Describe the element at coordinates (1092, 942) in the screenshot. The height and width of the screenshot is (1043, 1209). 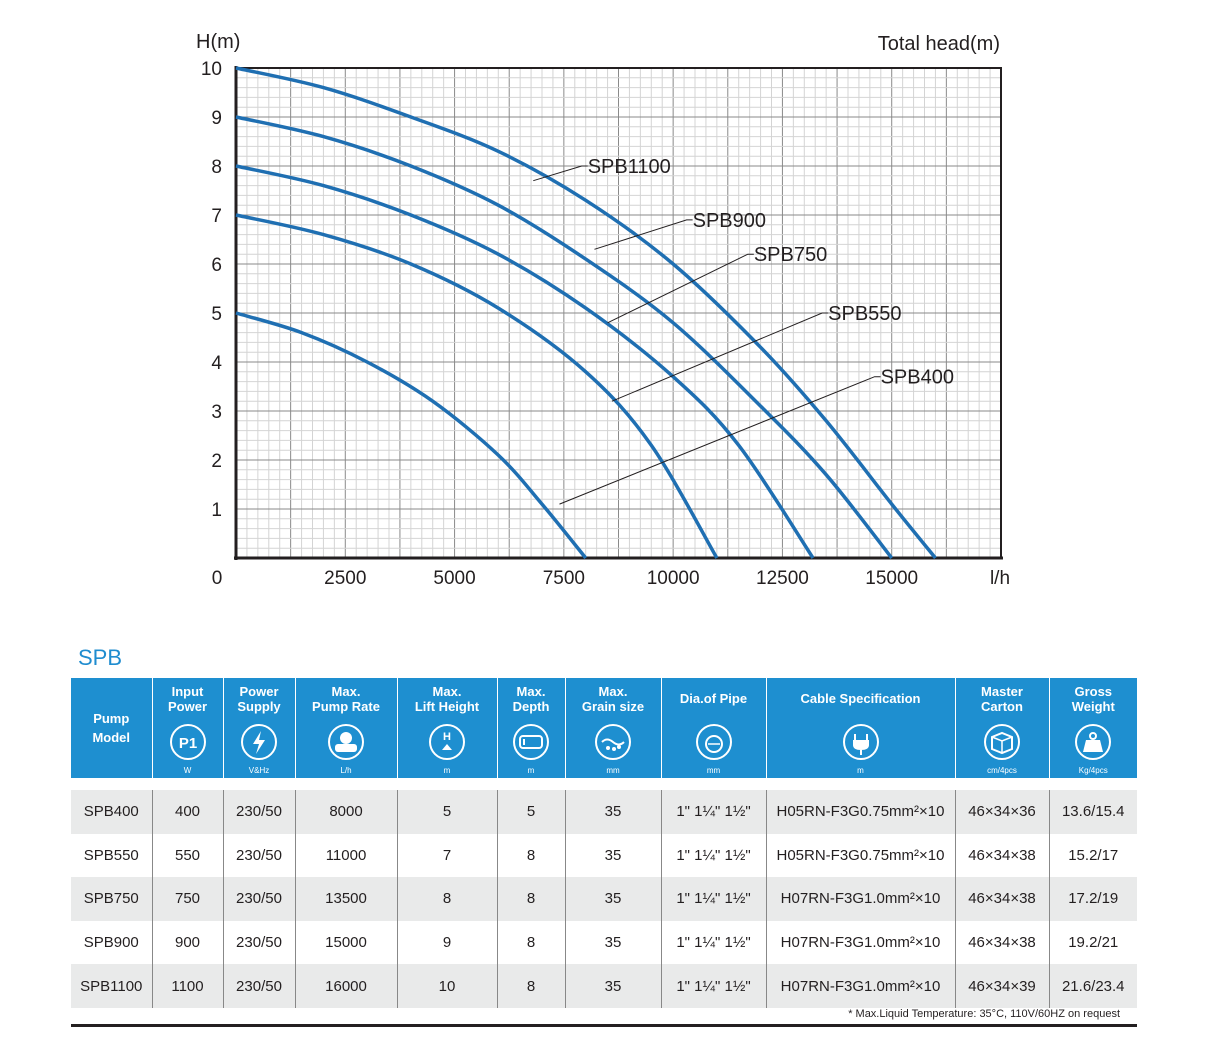
I see `table-cell: 19.2/21` at that location.